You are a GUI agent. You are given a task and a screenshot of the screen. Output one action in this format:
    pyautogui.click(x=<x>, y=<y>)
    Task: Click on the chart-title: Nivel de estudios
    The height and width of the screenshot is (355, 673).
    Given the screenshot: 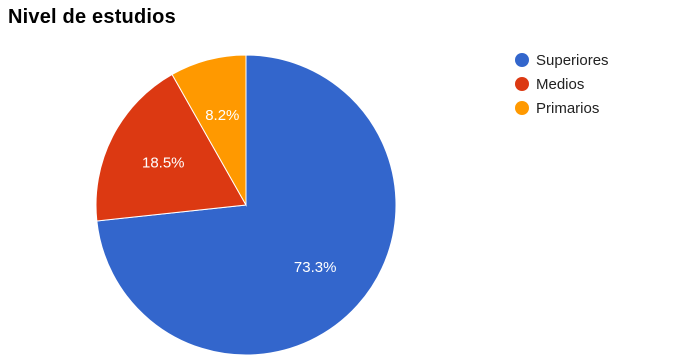 What is the action you would take?
    pyautogui.click(x=92, y=17)
    